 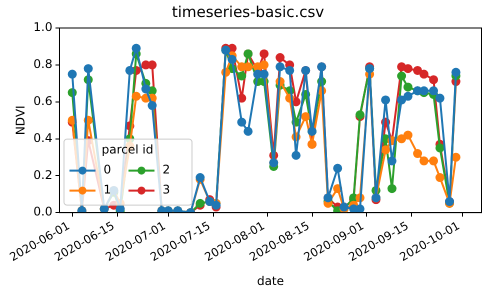 What do you see at coordinates (42, 175) in the screenshot?
I see `y-tick-label: 0.2` at bounding box center [42, 175].